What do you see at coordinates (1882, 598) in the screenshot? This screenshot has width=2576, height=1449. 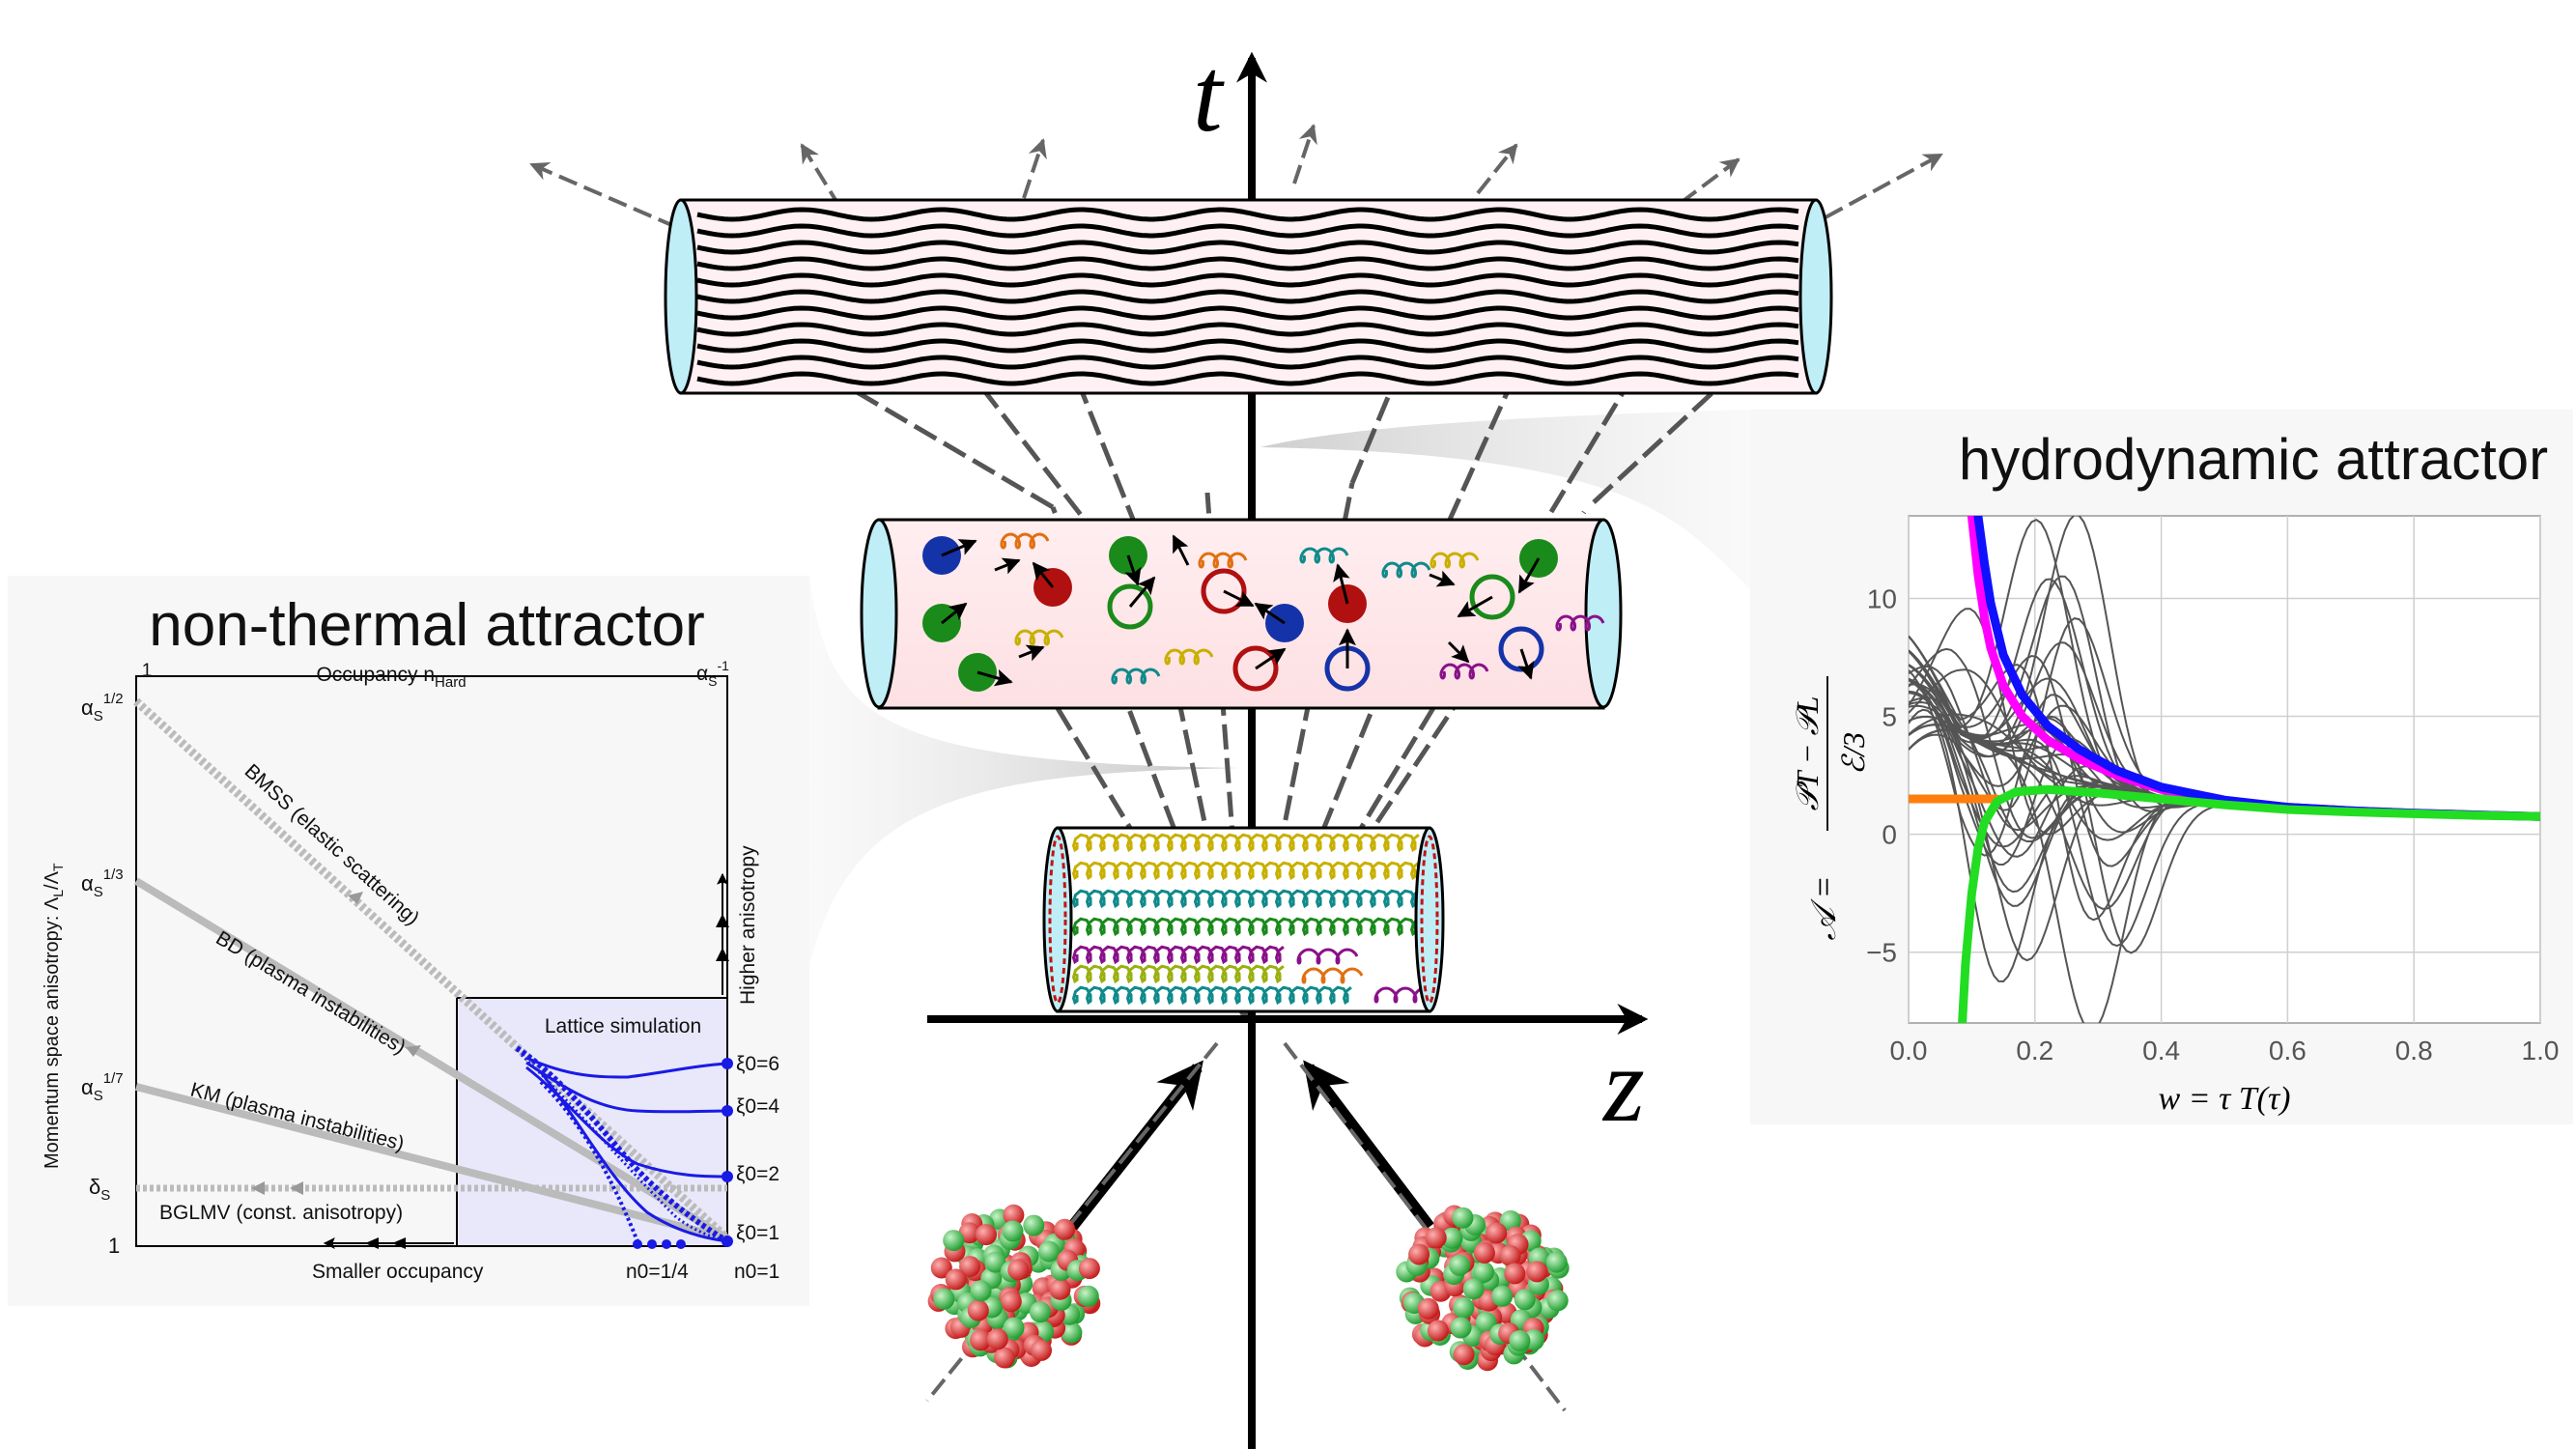 I see `y-tick-label: 10` at bounding box center [1882, 598].